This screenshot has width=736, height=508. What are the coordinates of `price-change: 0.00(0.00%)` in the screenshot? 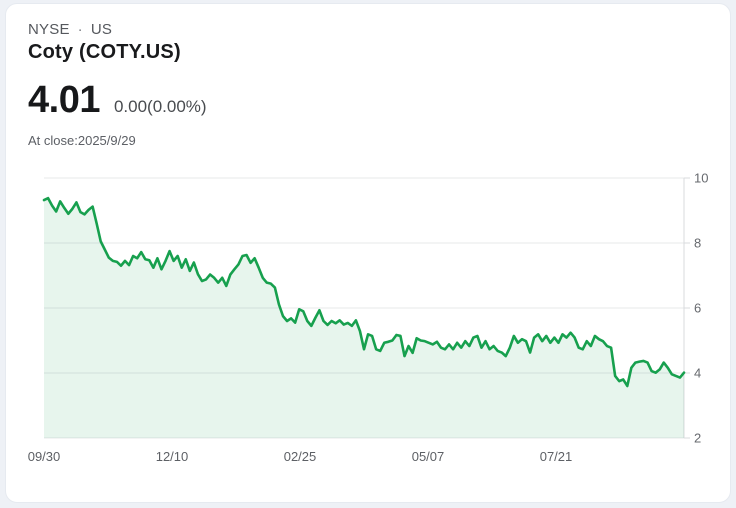 It's located at (160, 106).